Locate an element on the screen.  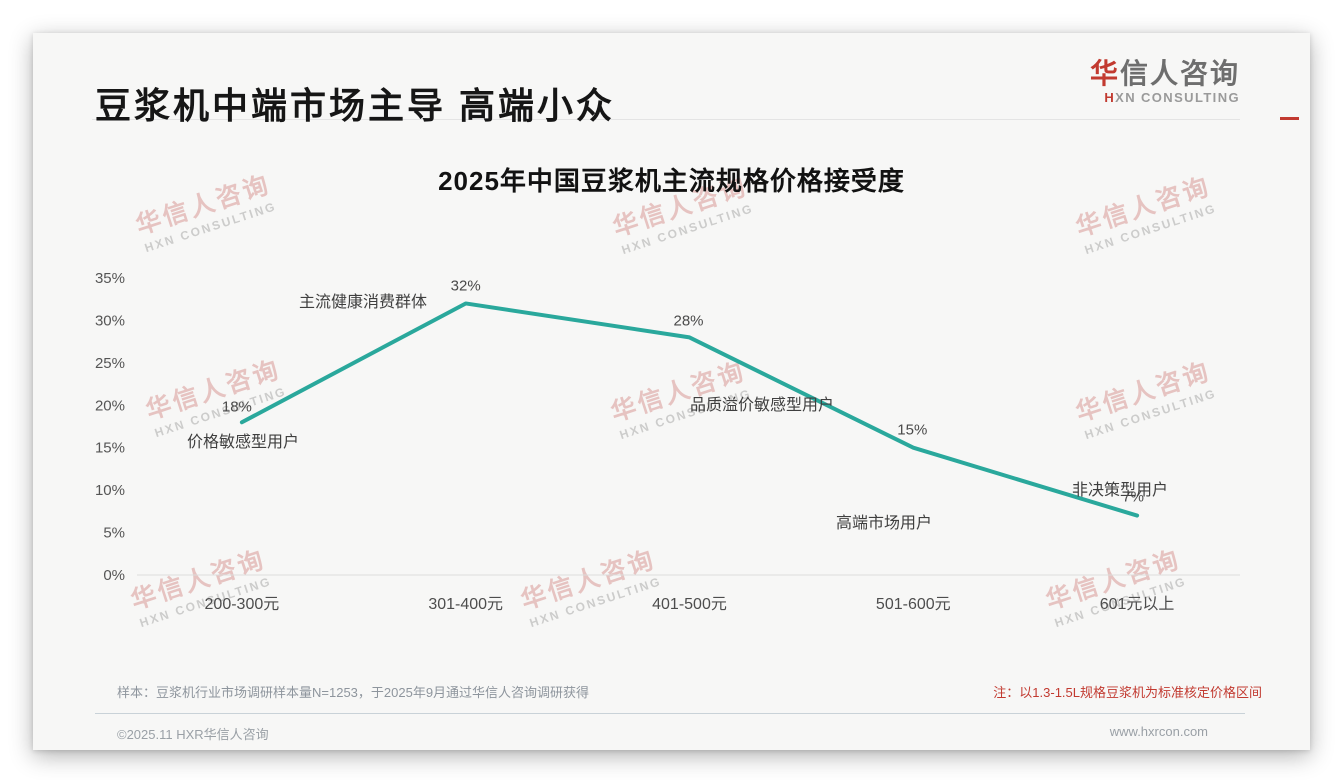
value-label: 18% is located at coordinates (237, 406).